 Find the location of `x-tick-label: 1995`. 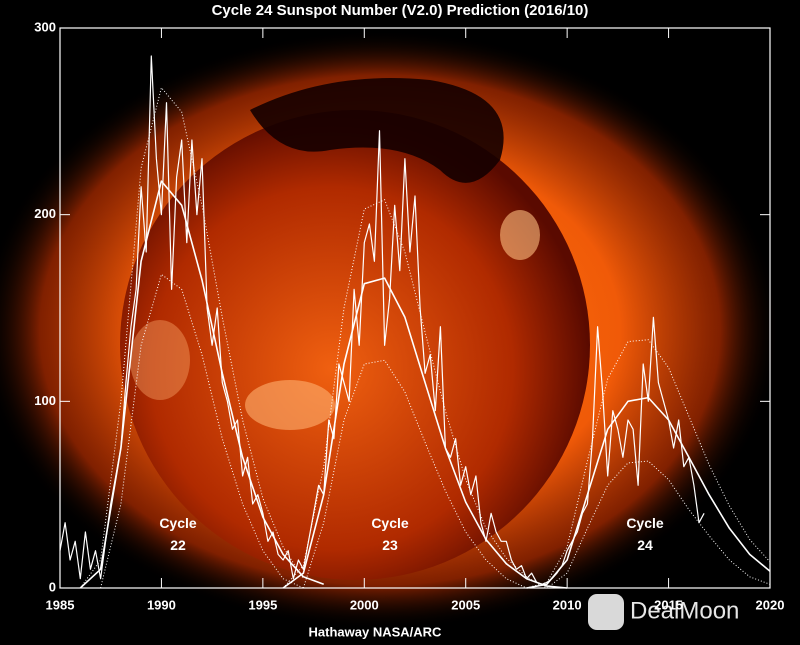

x-tick-label: 1995 is located at coordinates (262, 604).